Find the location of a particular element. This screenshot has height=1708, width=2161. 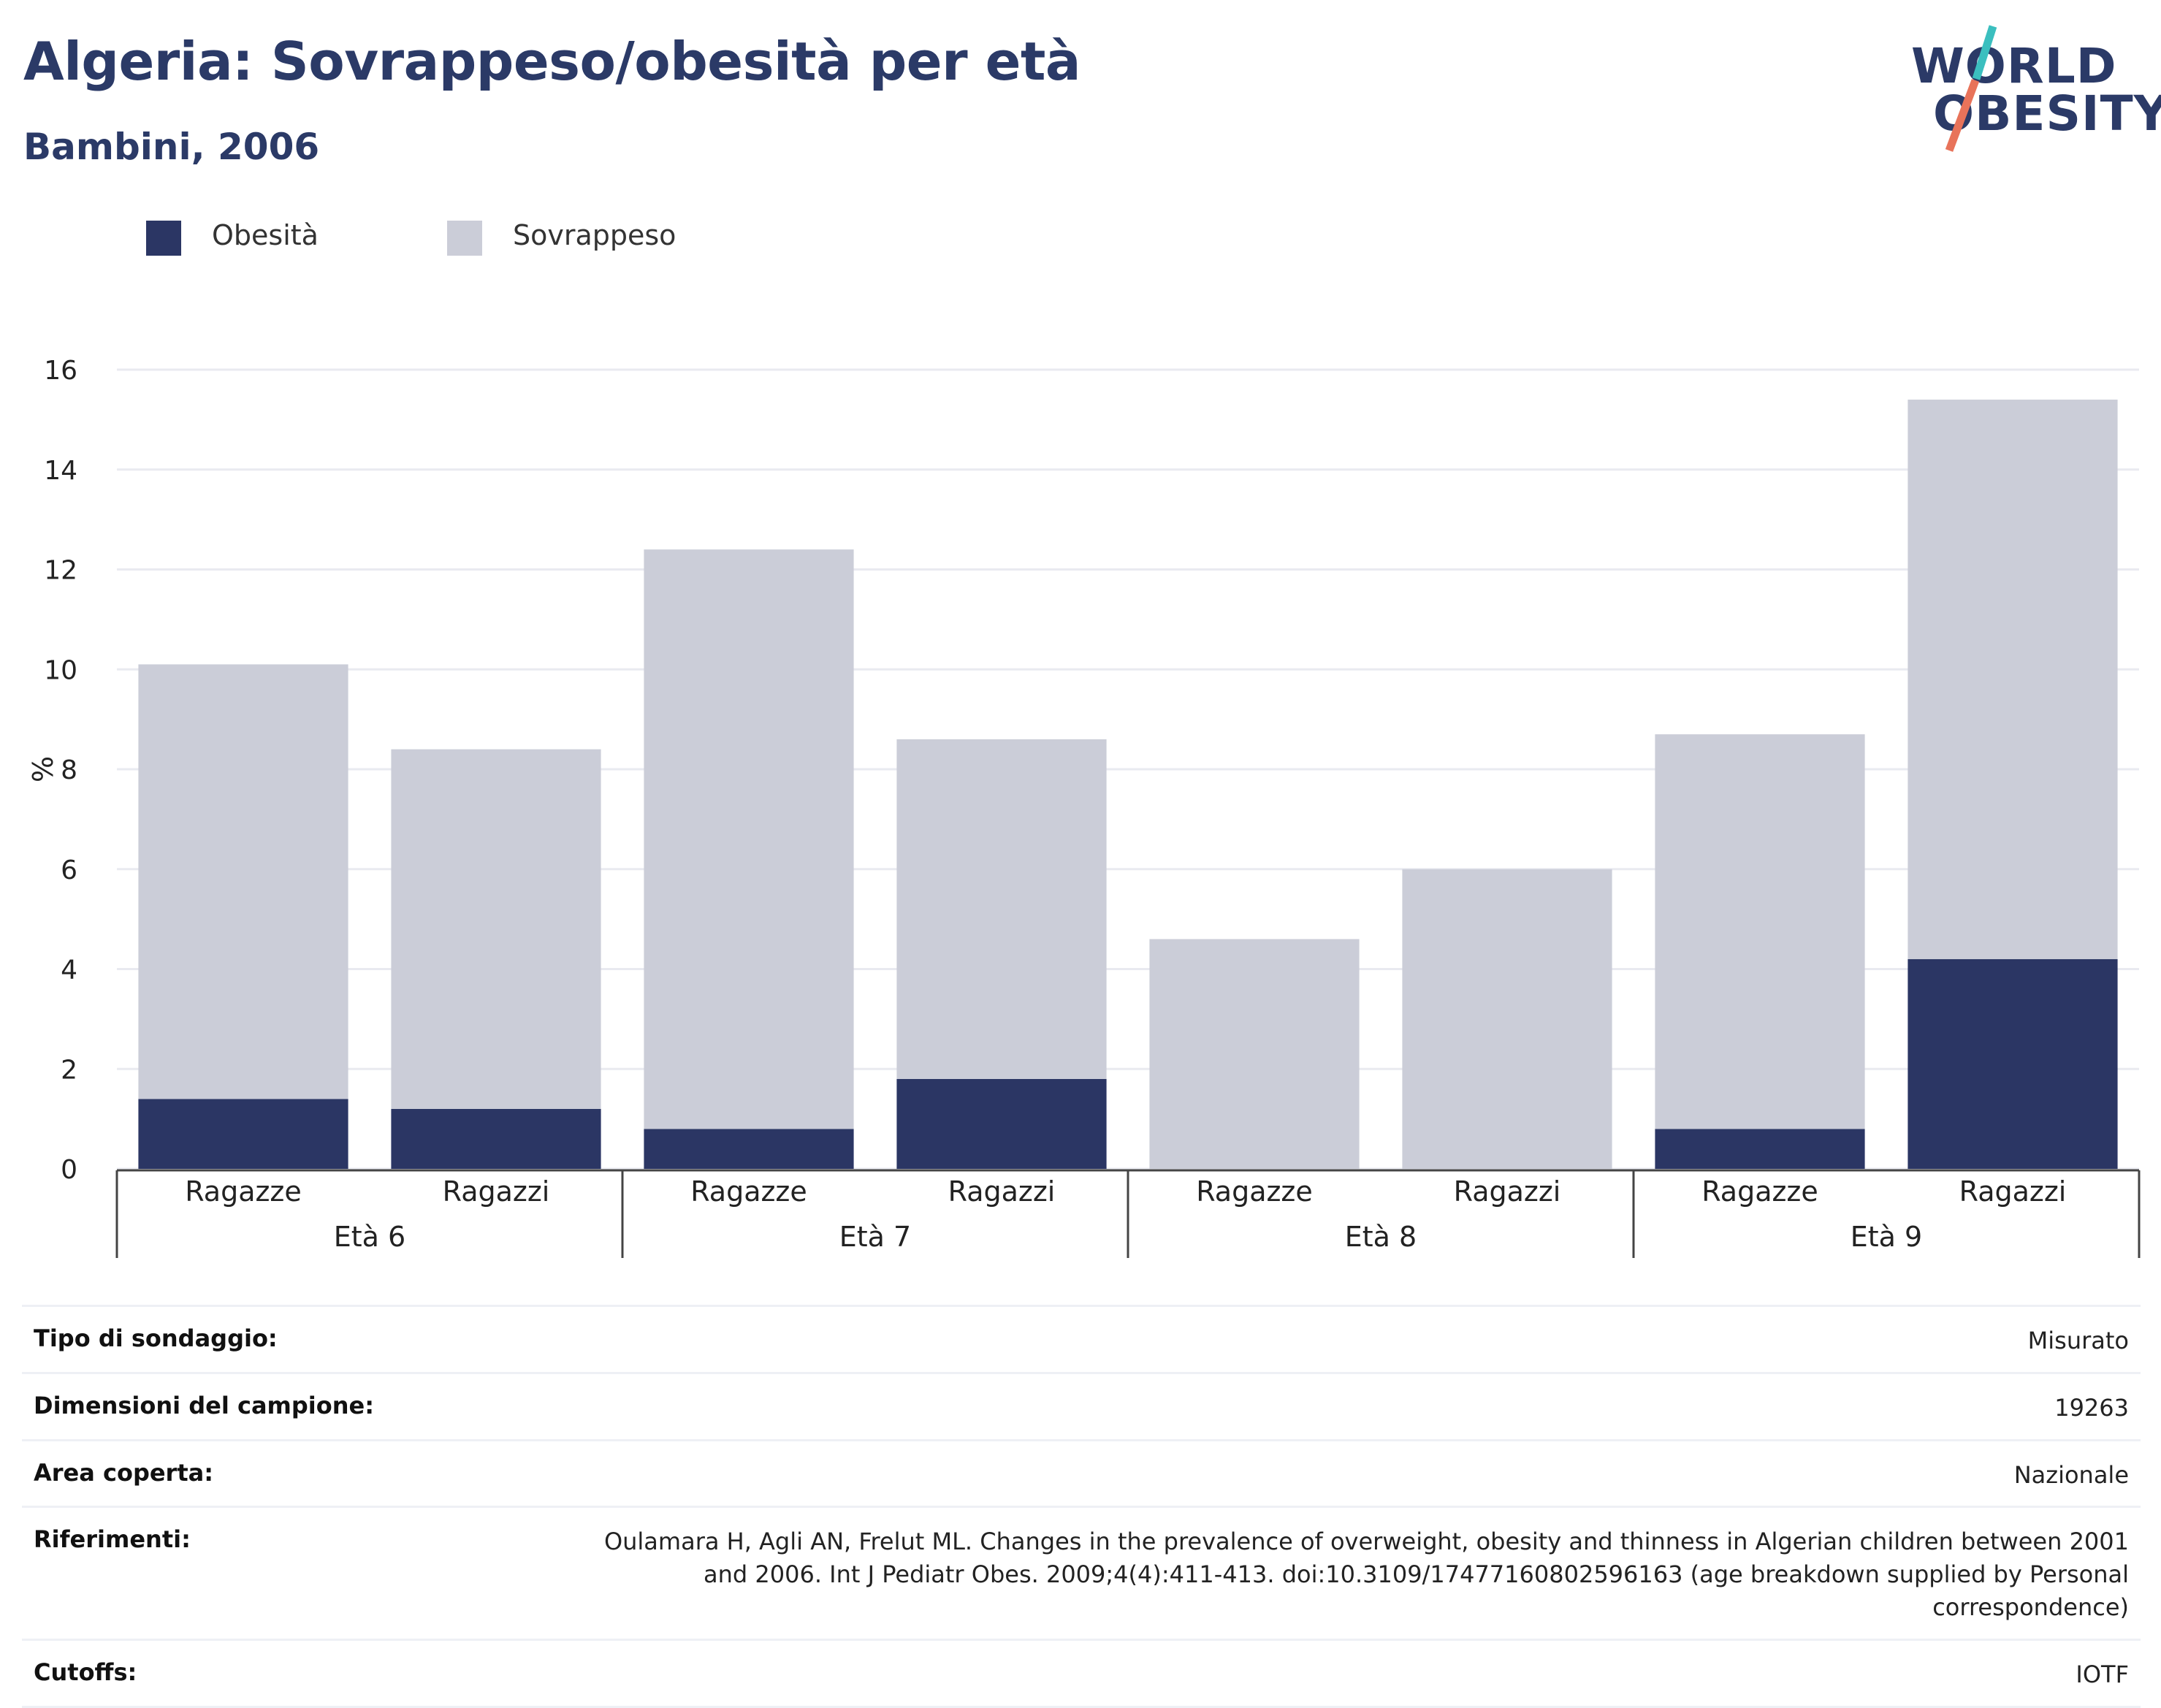

y-tick-label: 0 is located at coordinates (69, 1170).